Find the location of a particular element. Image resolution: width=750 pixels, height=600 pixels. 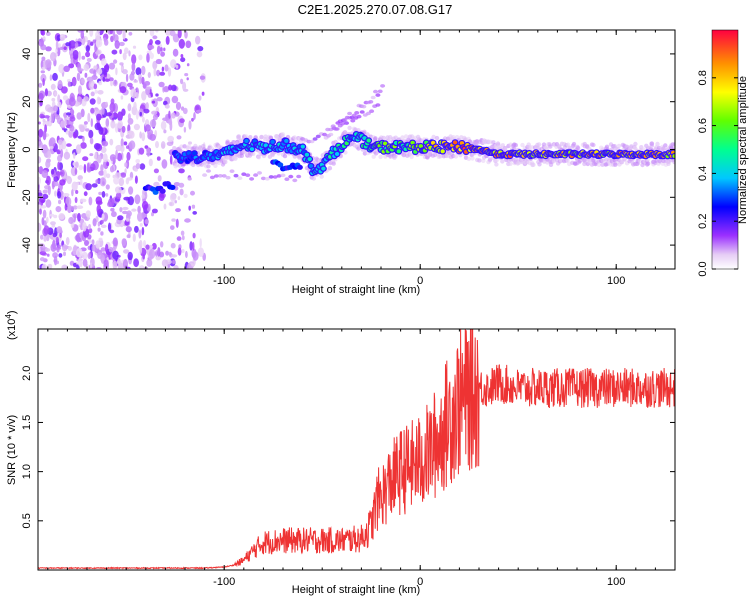

colorbar-tick-label: 0.8 is located at coordinates (703, 77).